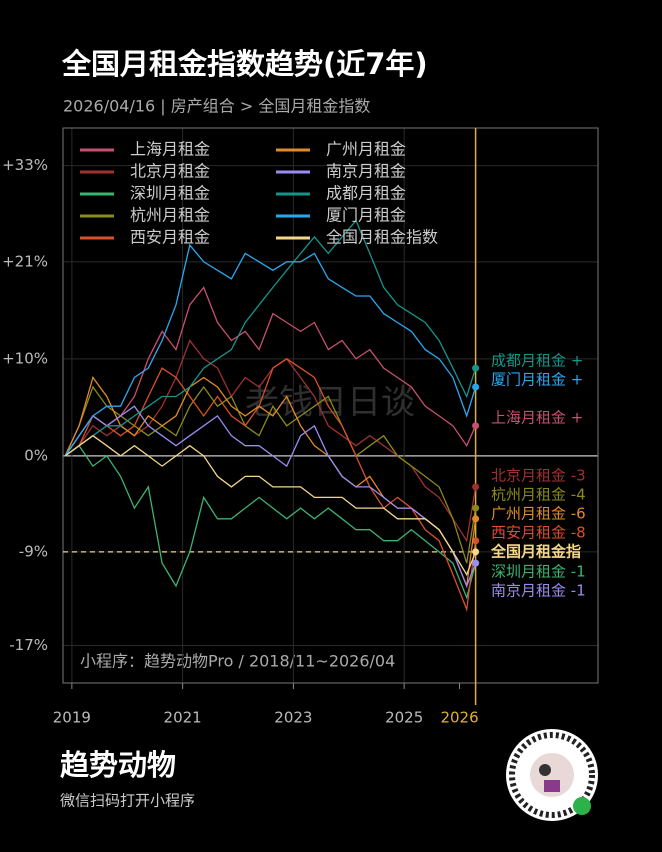 Image resolution: width=662 pixels, height=852 pixels. Describe the element at coordinates (183, 718) in the screenshot. I see `x-tick-label: 2021` at that location.